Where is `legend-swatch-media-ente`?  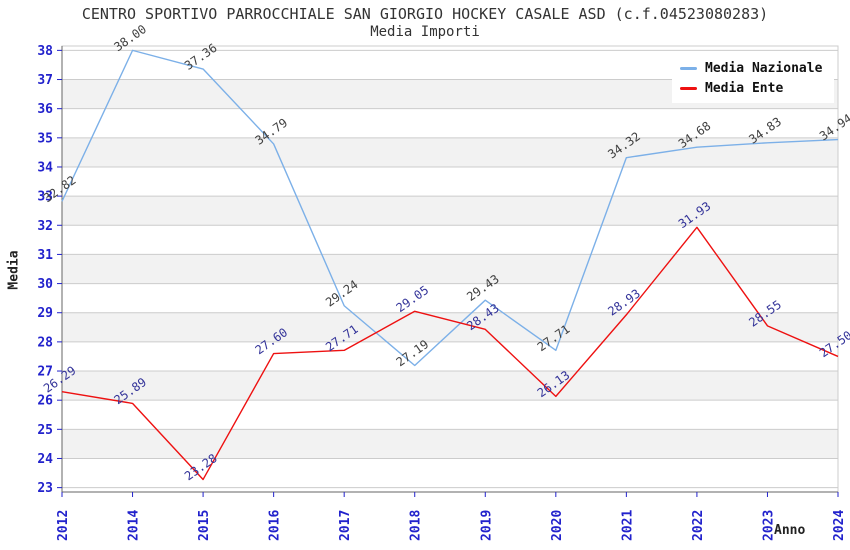 legend-swatch-media-ente is located at coordinates (688, 88).